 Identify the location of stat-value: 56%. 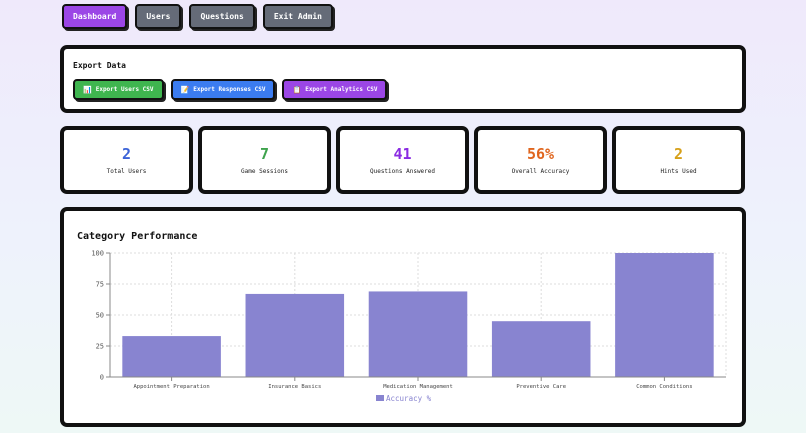
(540, 154).